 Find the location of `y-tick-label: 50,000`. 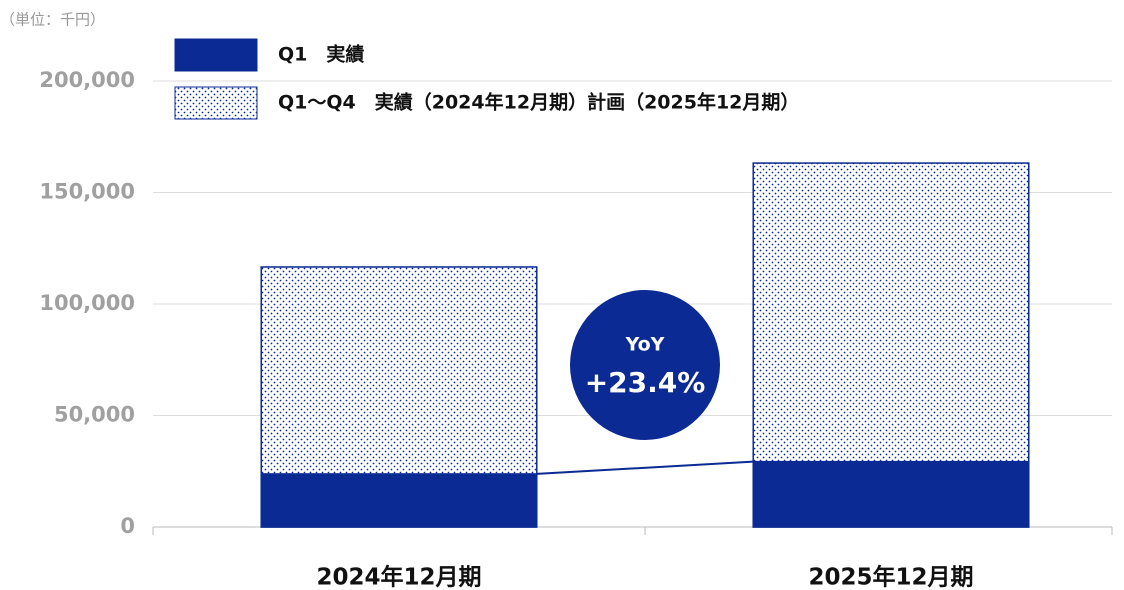

y-tick-label: 50,000 is located at coordinates (94, 415).